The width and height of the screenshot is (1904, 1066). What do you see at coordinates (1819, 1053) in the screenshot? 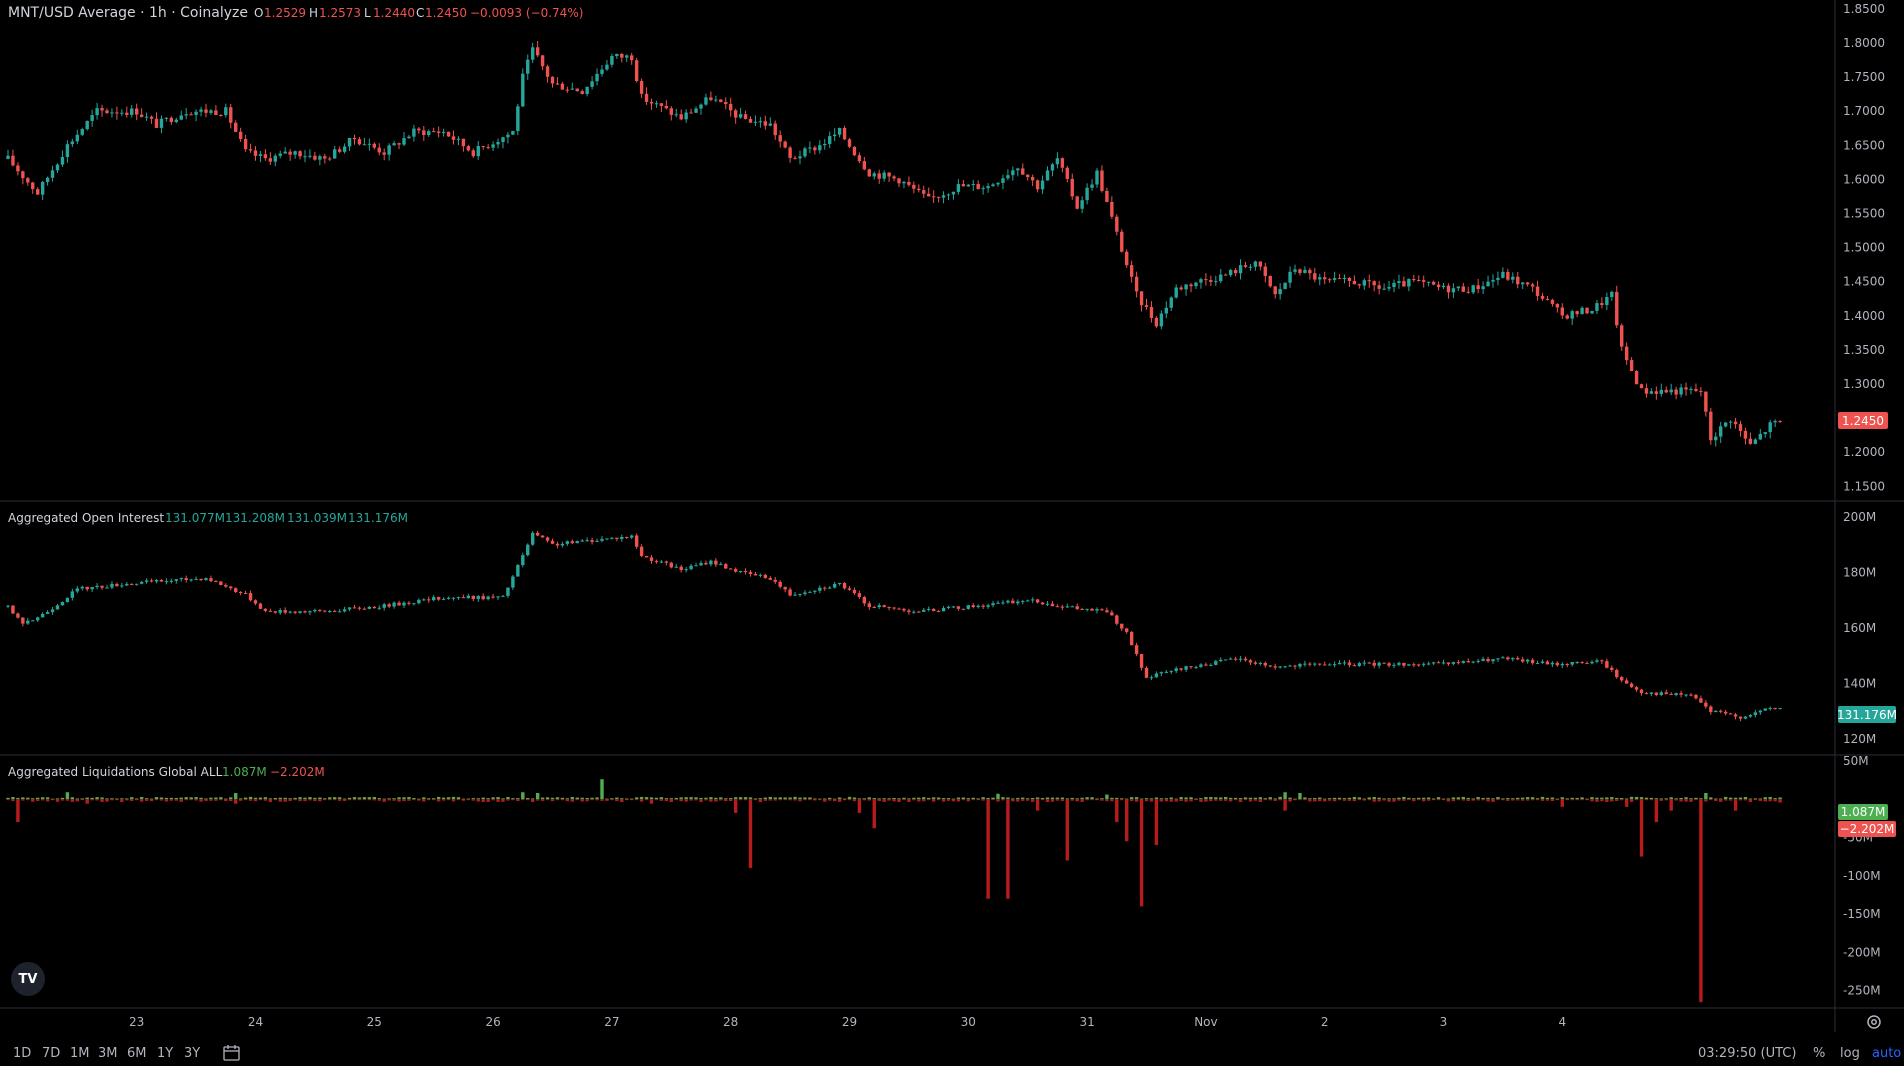
I see `percent-scale-toggle: %` at bounding box center [1819, 1053].